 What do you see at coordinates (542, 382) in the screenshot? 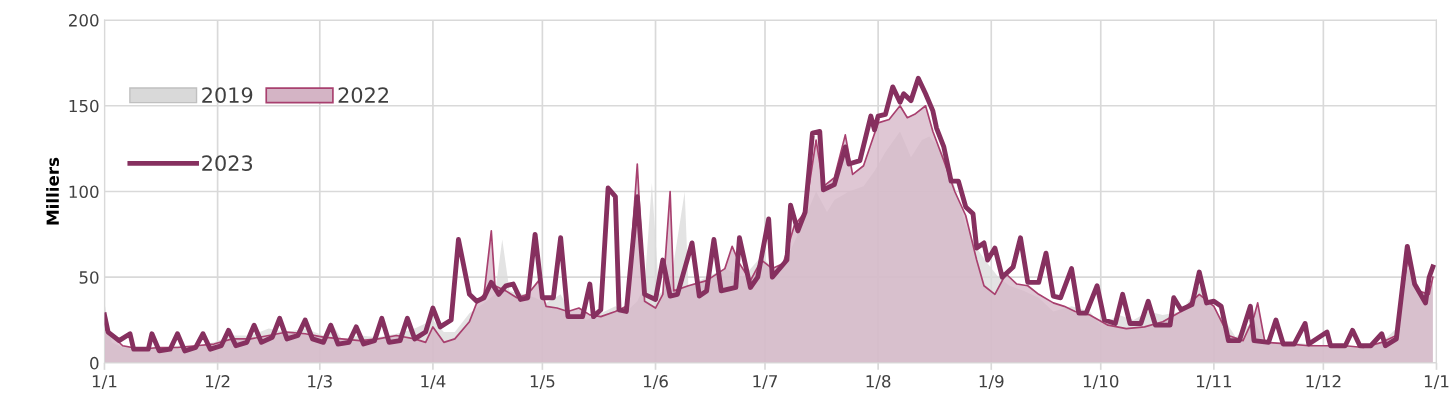
I see `x-tick-label: 1/5` at bounding box center [542, 382].